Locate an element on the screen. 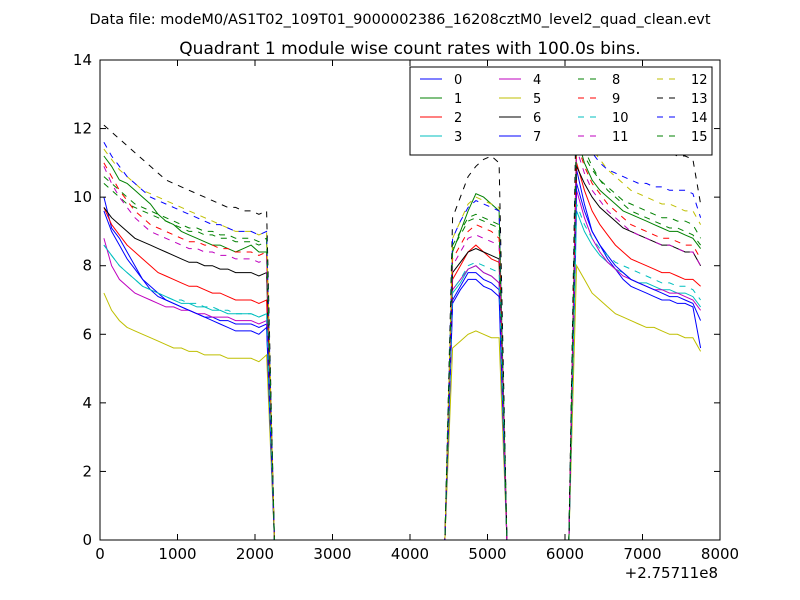 The width and height of the screenshot is (800, 600). legend-box is located at coordinates (561, 111).